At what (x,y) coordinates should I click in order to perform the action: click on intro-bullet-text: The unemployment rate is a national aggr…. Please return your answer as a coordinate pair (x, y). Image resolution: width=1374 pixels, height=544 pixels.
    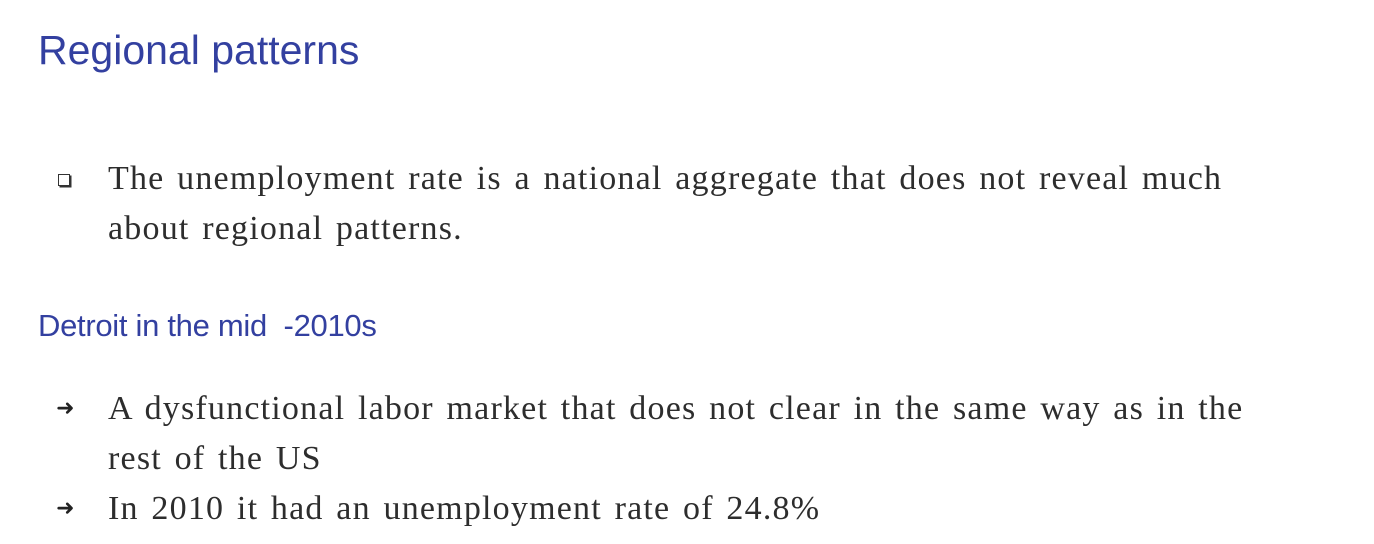
    Looking at the image, I should click on (665, 203).